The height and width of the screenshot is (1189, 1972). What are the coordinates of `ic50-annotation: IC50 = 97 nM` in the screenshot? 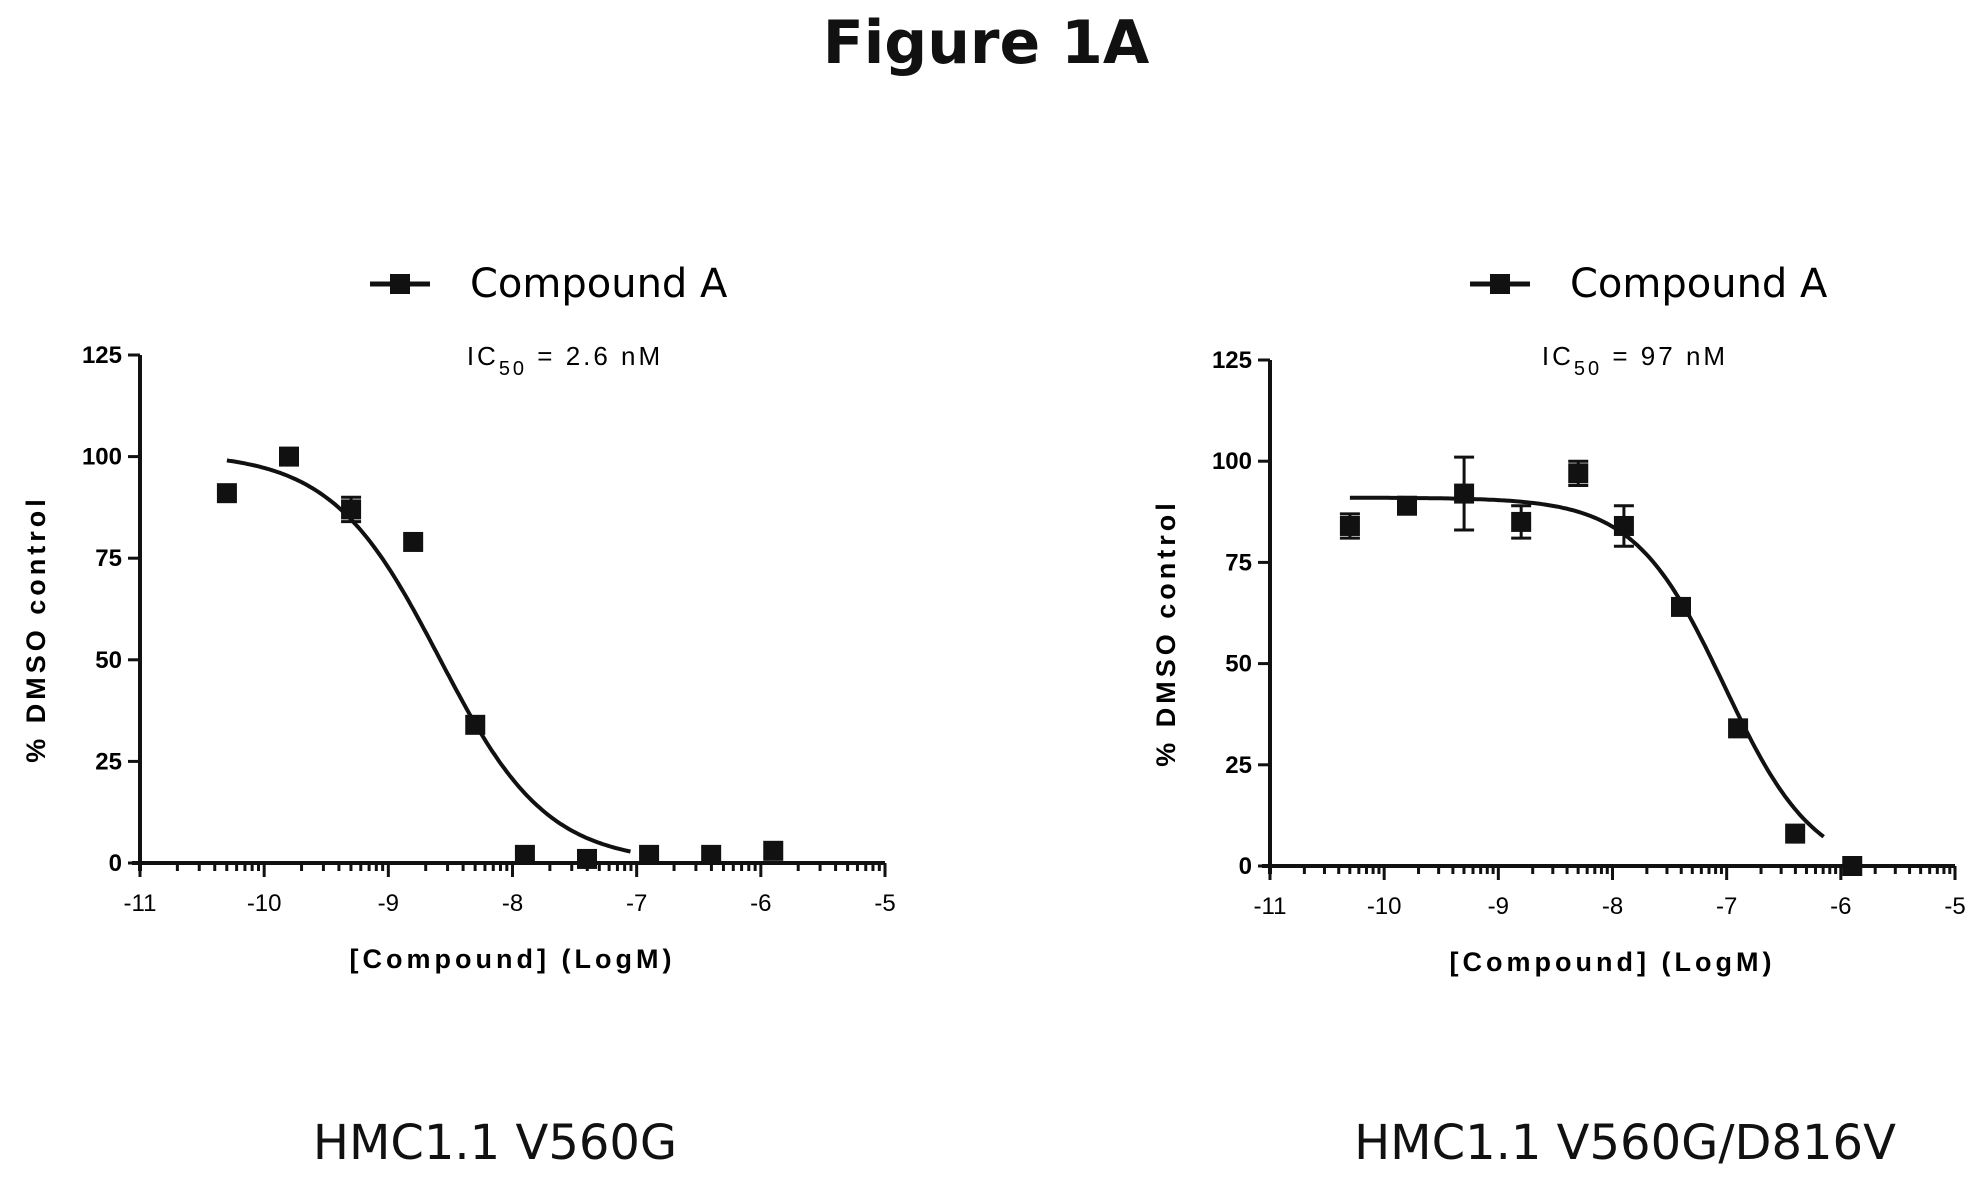 It's located at (1635, 360).